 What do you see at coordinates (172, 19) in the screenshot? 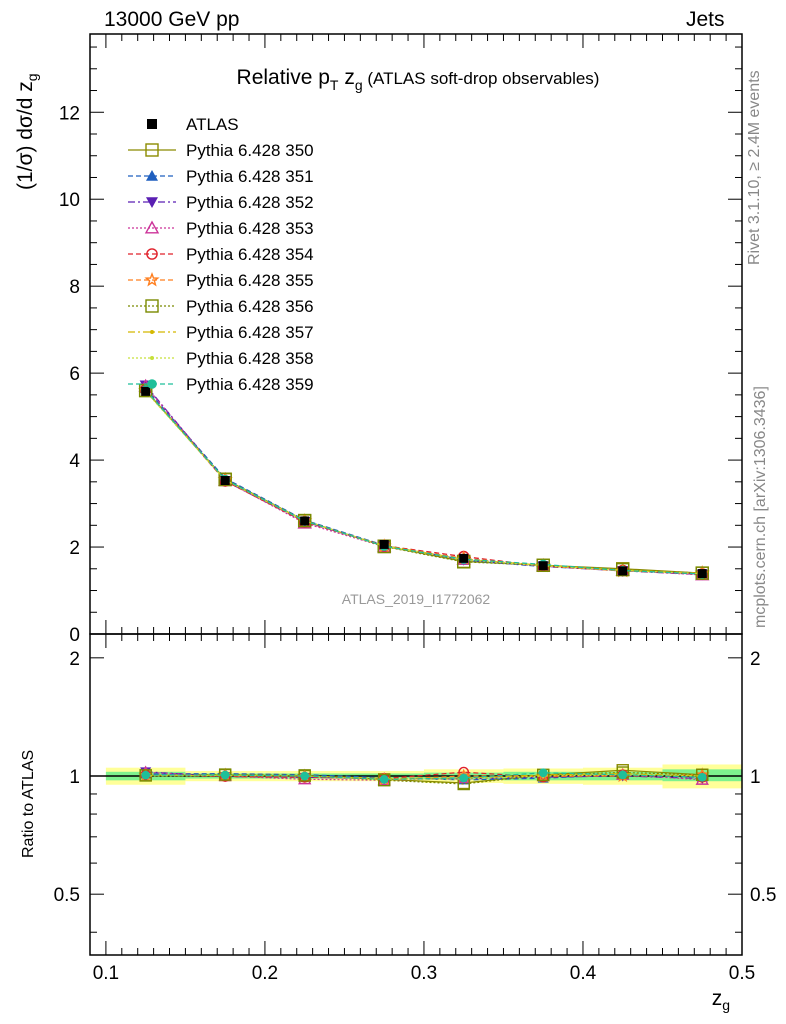
I see `energy-label: 13000 GeV pp` at bounding box center [172, 19].